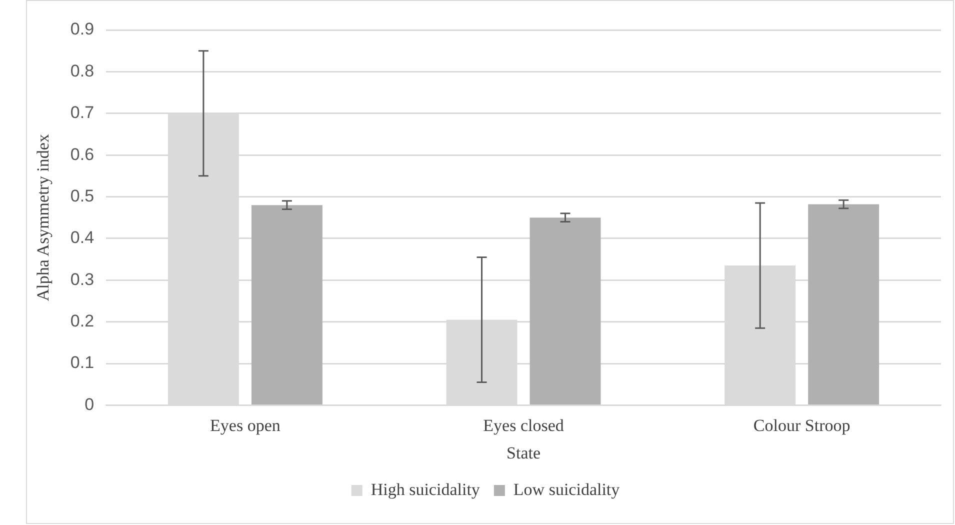  What do you see at coordinates (82, 29) in the screenshot?
I see `y-tick-label: 0.9` at bounding box center [82, 29].